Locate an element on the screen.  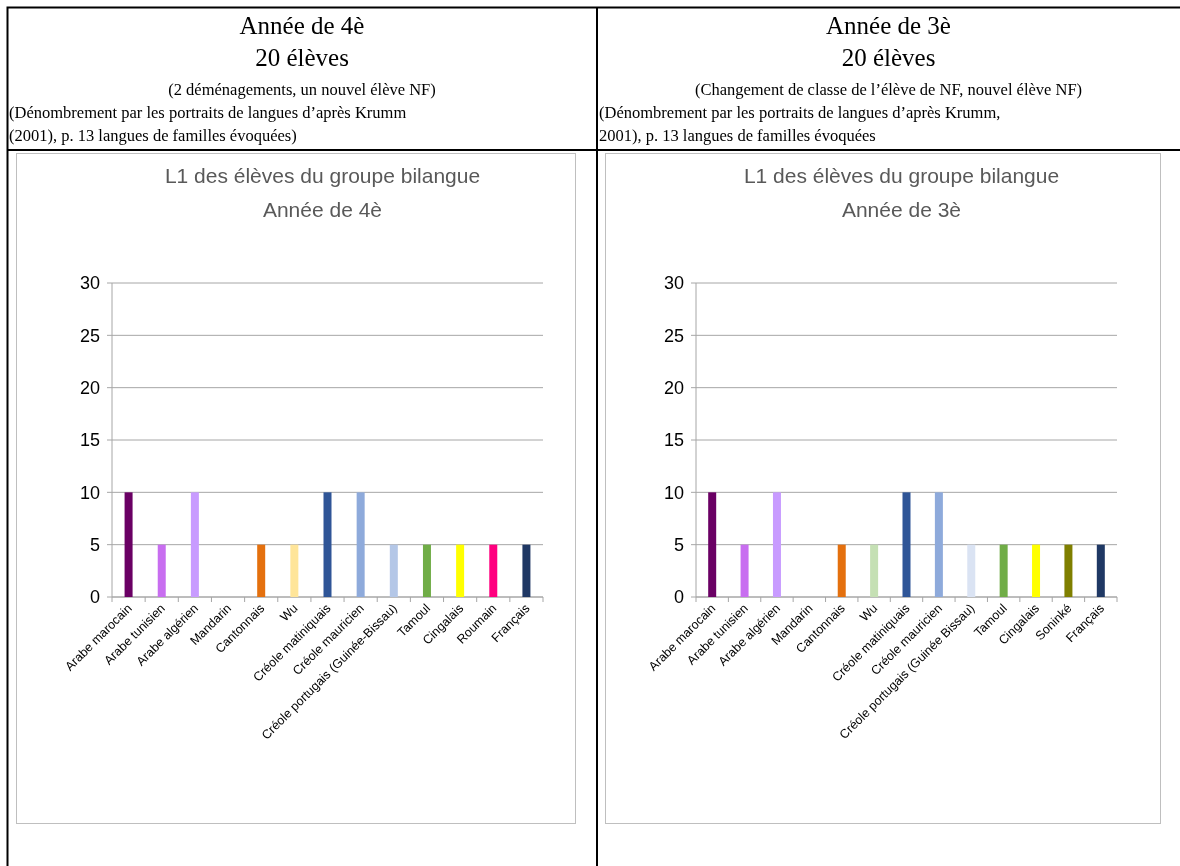
text: (Changement de classe de l’élève de NF, nouvel élève NF) is located at coordinates (888, 89).